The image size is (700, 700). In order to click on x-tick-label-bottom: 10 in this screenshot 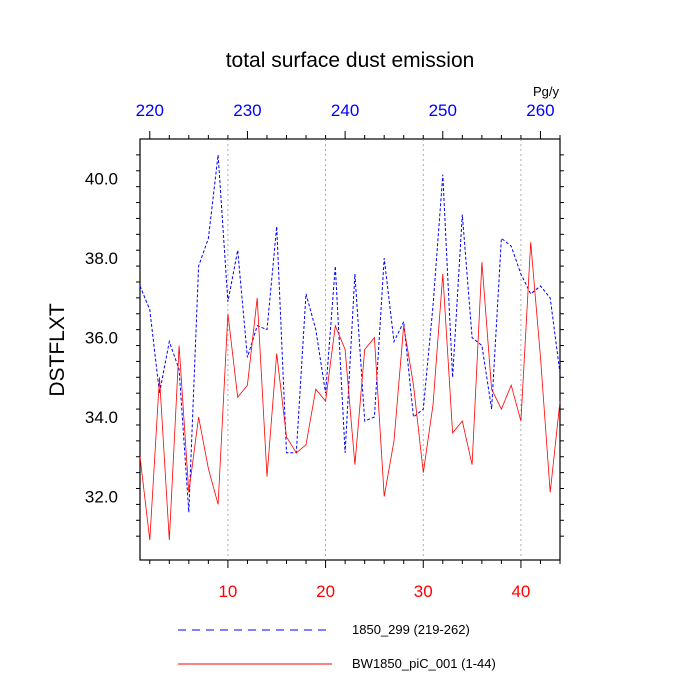, I will do `click(227, 591)`.